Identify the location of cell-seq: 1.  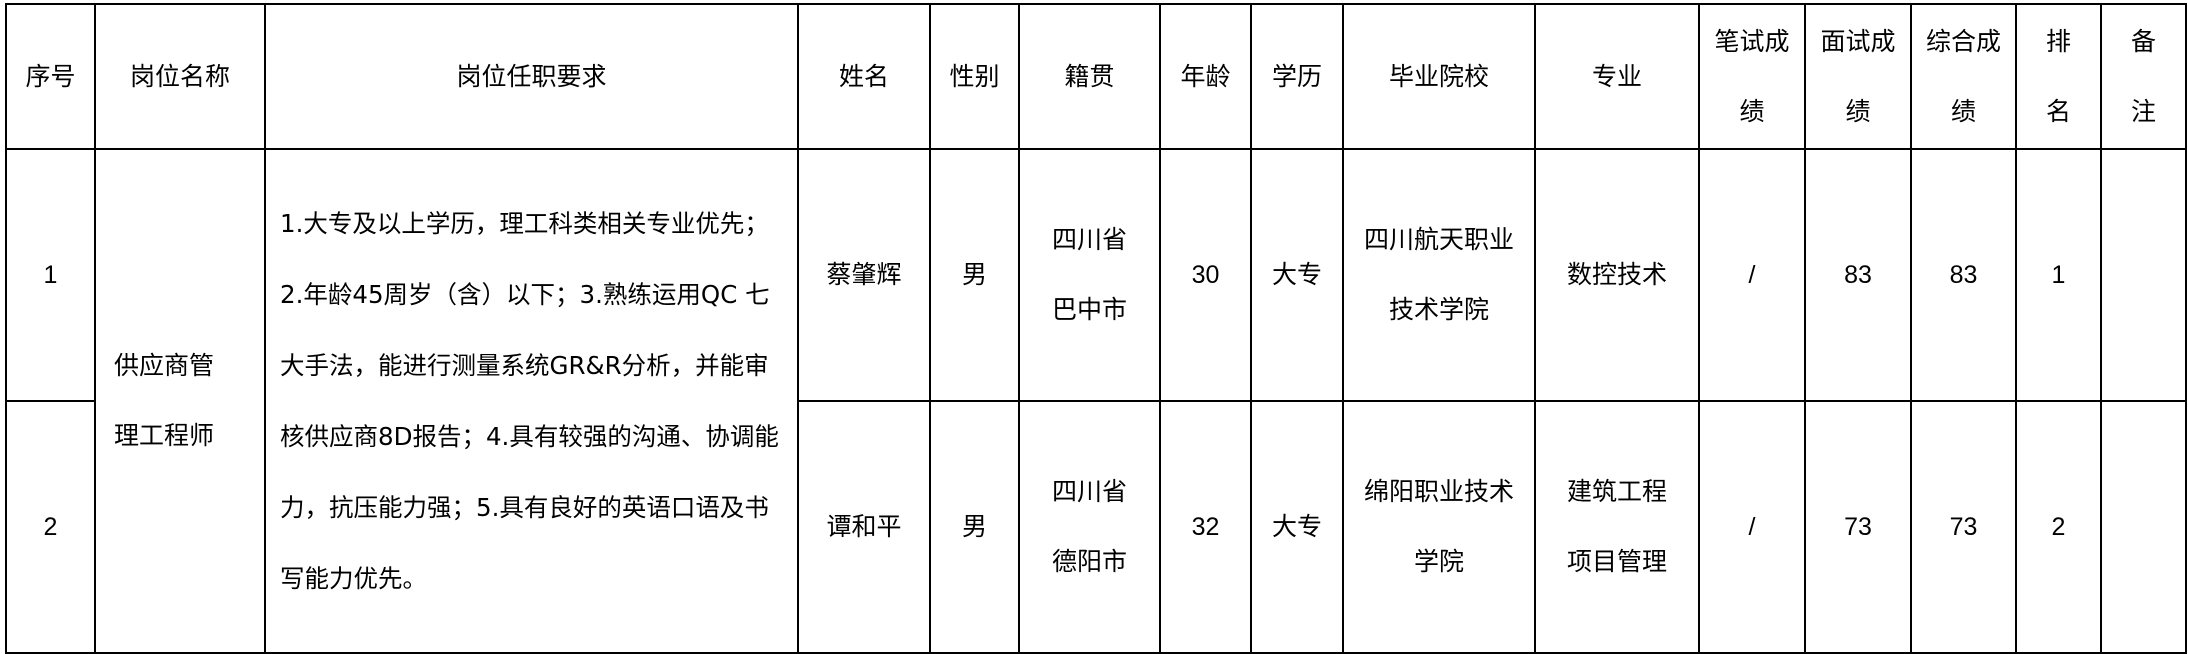
(50, 275).